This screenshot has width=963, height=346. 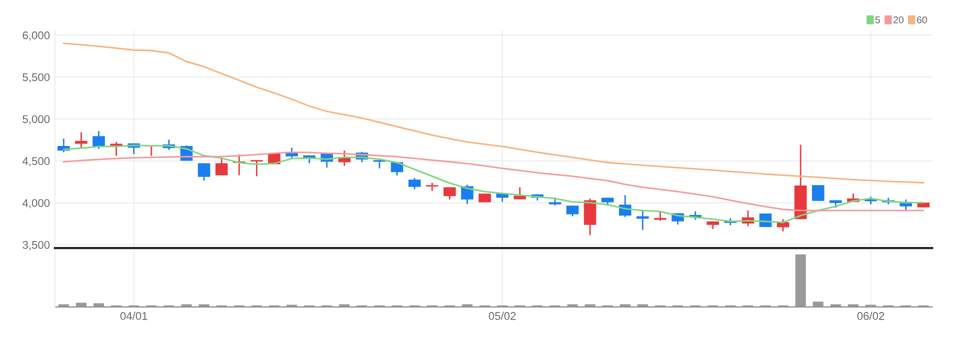 What do you see at coordinates (134, 316) in the screenshot?
I see `x-tick-label: 04/01` at bounding box center [134, 316].